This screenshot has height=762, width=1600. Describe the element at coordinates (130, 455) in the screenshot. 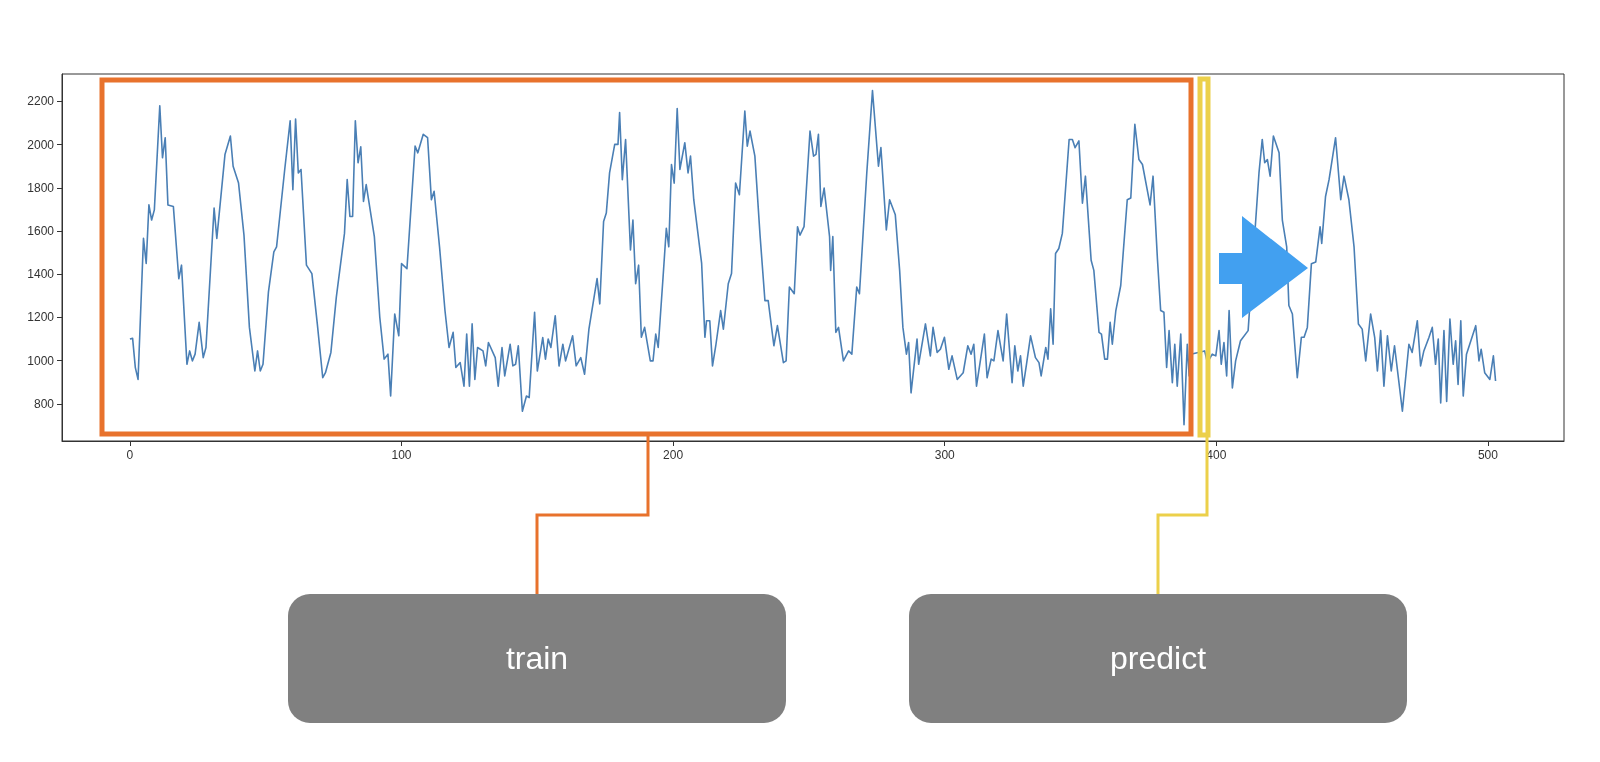

I see `x-tick-label: 0` at that location.